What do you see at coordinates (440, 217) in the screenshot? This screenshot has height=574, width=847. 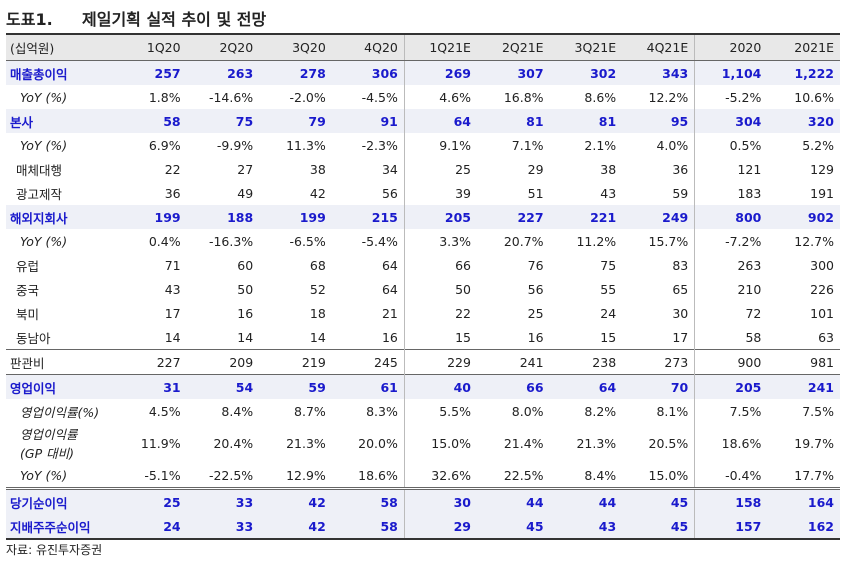 I see `cell: 205` at bounding box center [440, 217].